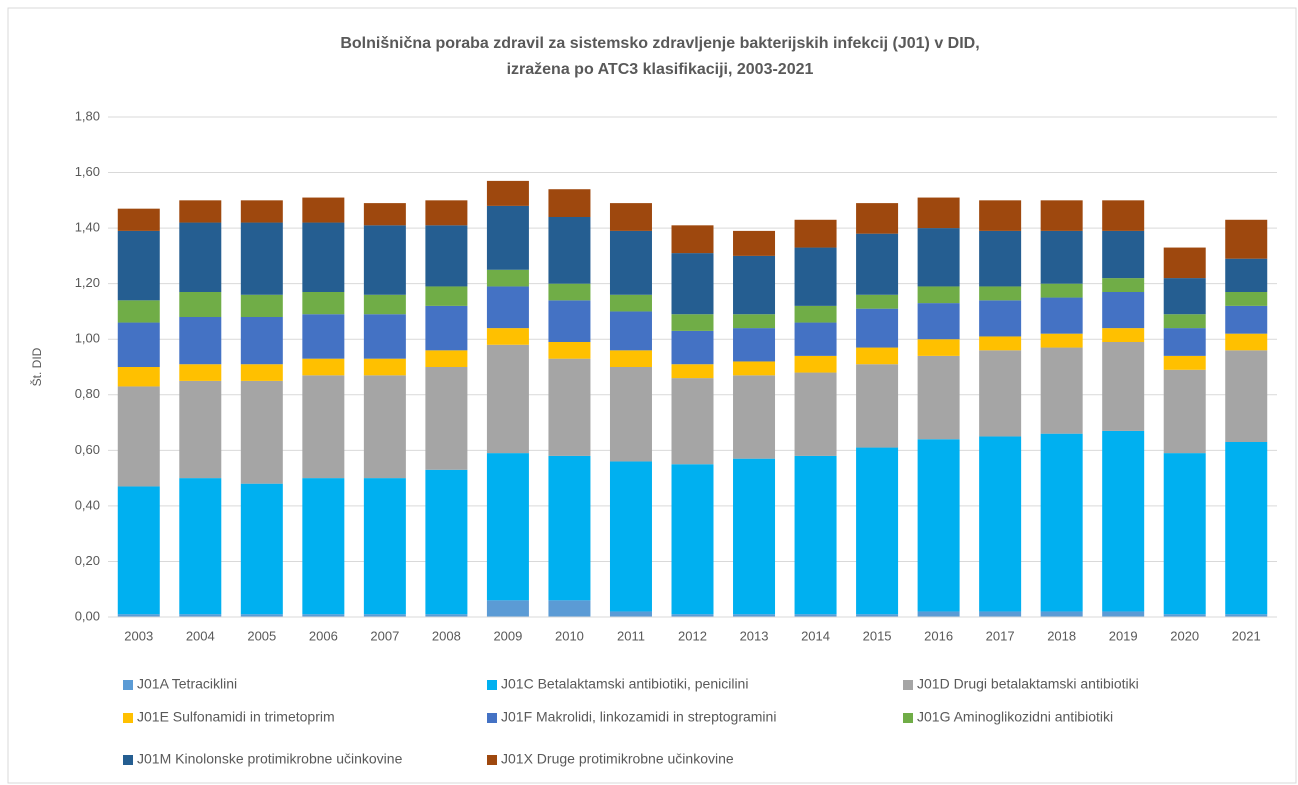 This screenshot has width=1298, height=785. What do you see at coordinates (1184, 635) in the screenshot?
I see `x-tick-label: 2020` at bounding box center [1184, 635].